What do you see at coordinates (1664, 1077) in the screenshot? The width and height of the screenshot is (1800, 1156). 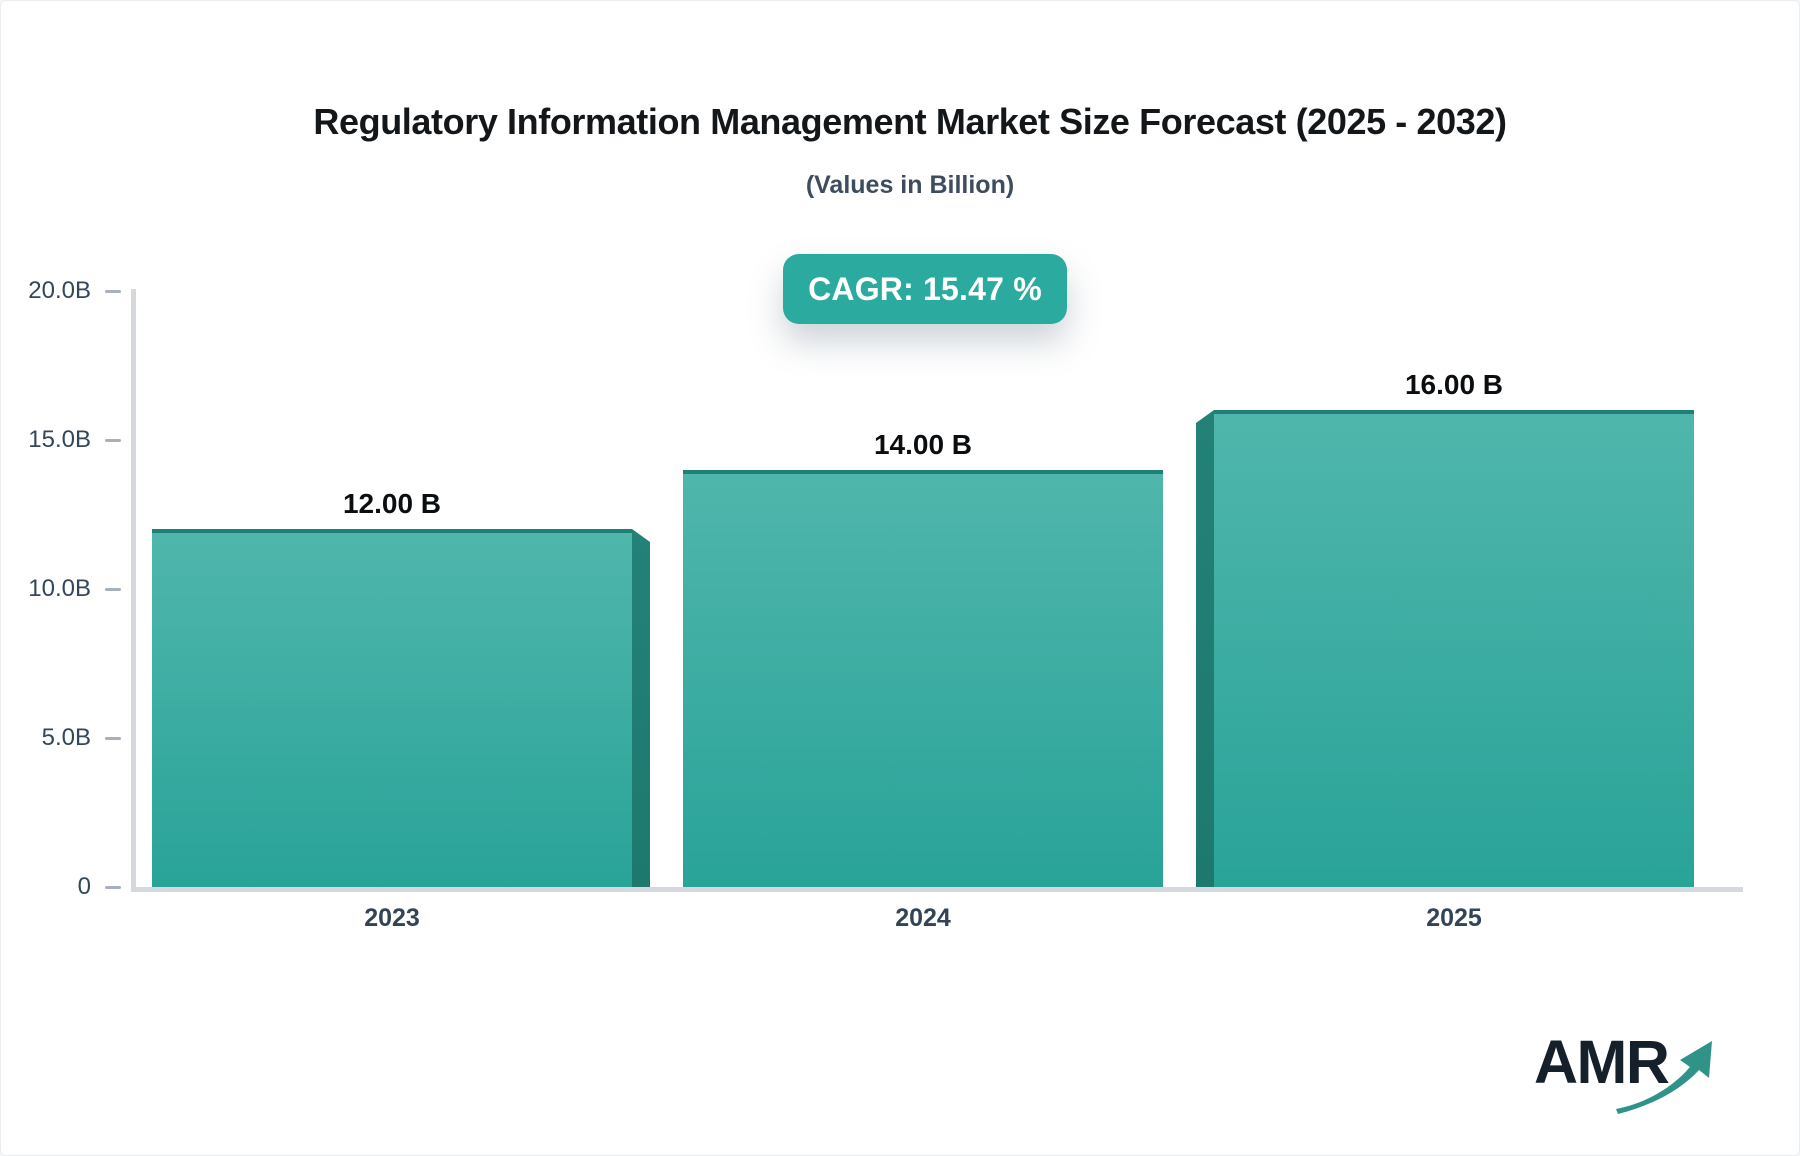 I see `growth-arrow-icon` at bounding box center [1664, 1077].